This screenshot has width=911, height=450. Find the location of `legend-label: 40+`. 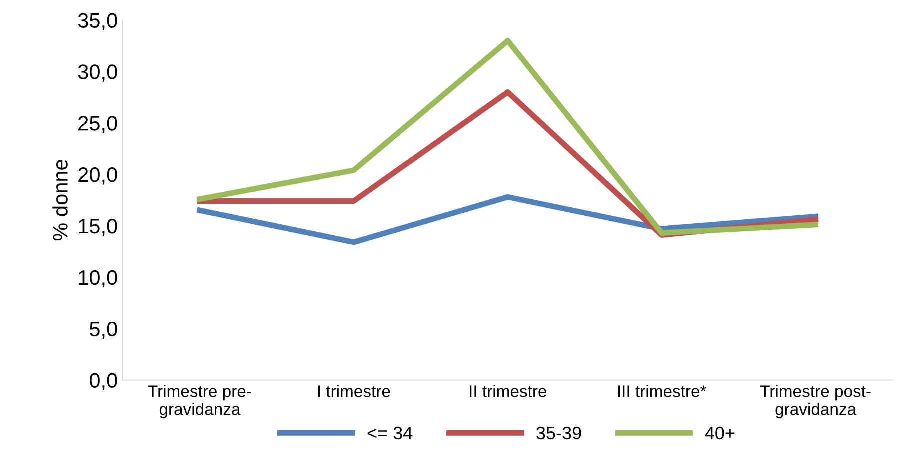

legend-label: 40+ is located at coordinates (720, 433).